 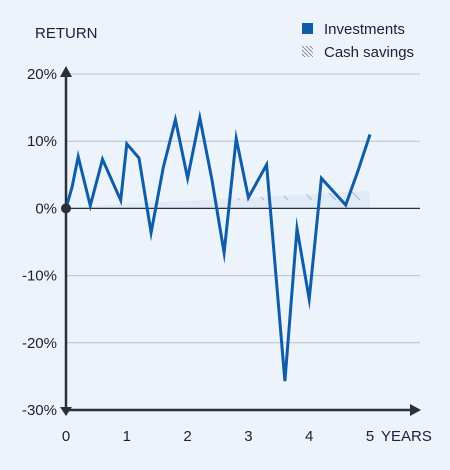 I want to click on x-tick-label: 2, so click(x=187, y=436).